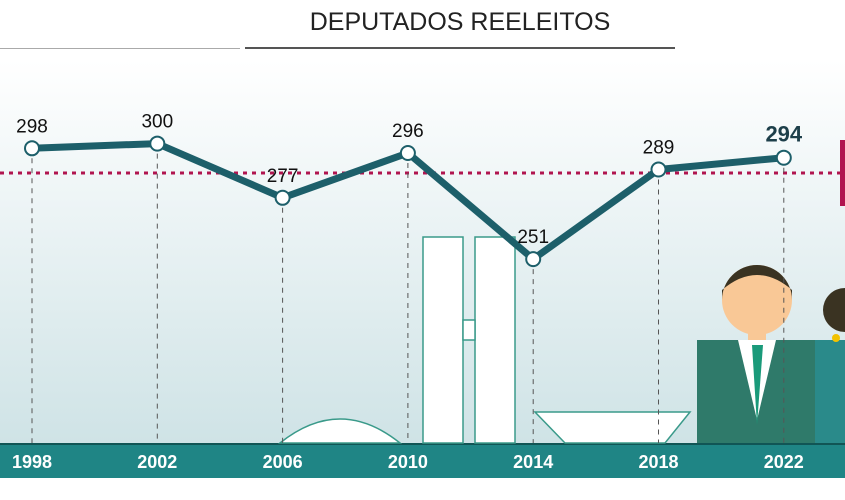 The image size is (845, 500). I want to click on x-tick-label: 2014, so click(533, 462).